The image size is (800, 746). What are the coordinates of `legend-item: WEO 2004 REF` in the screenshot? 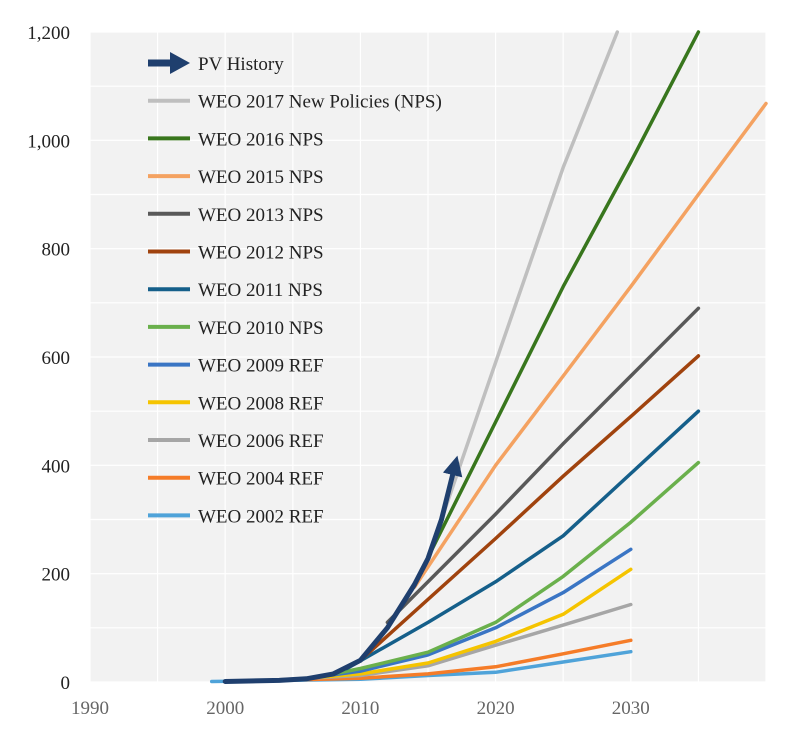 It's located at (236, 479).